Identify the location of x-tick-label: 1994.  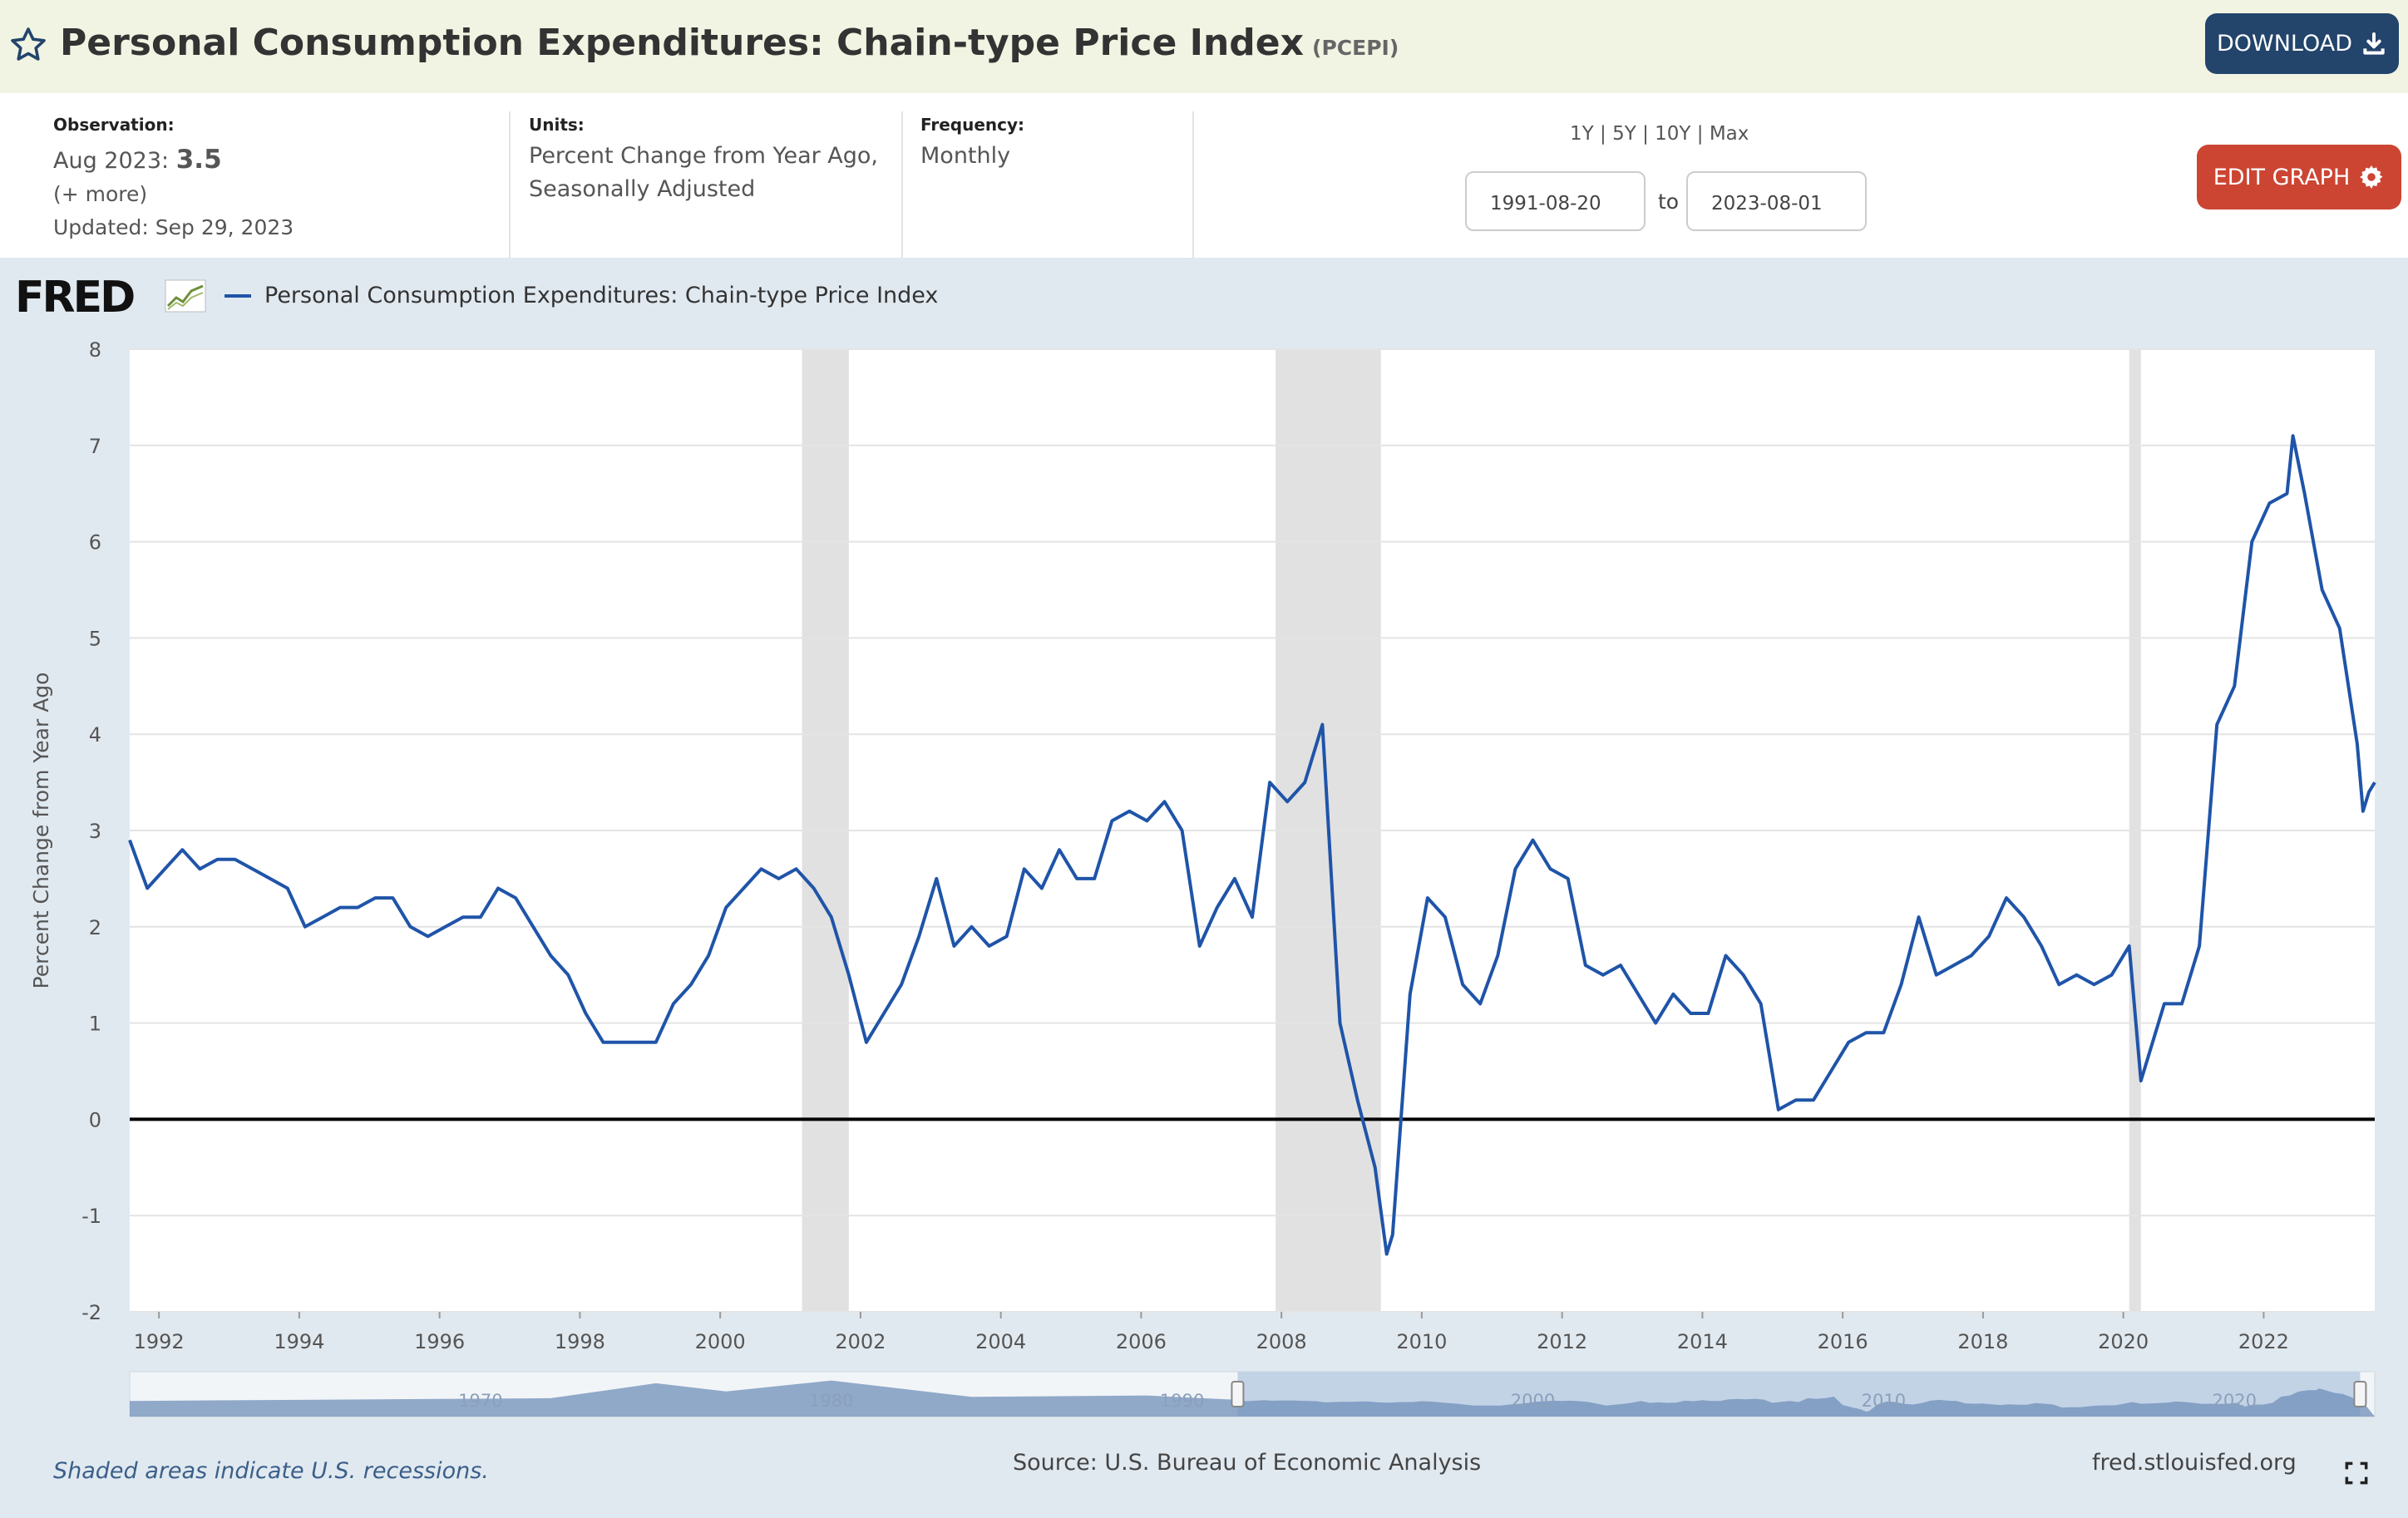
(299, 1341).